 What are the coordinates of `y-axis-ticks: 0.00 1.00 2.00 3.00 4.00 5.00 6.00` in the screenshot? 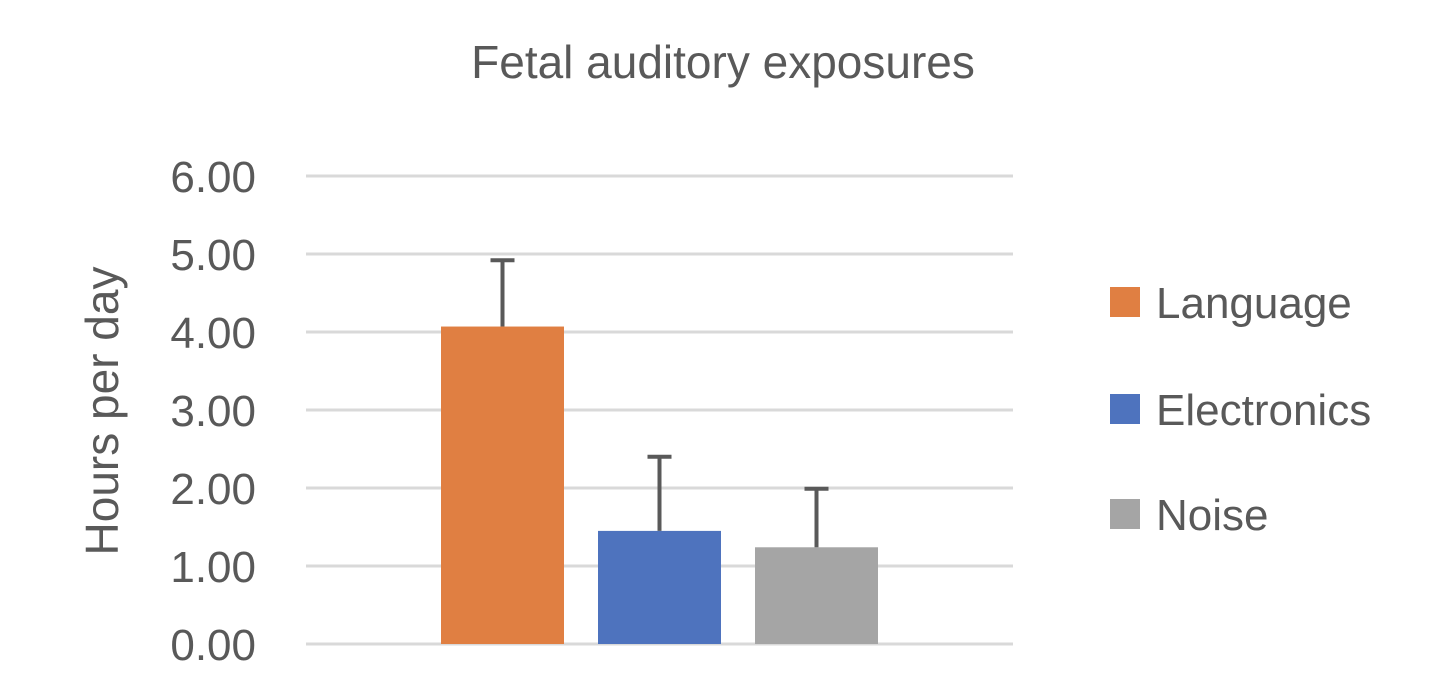 It's located at (213, 411).